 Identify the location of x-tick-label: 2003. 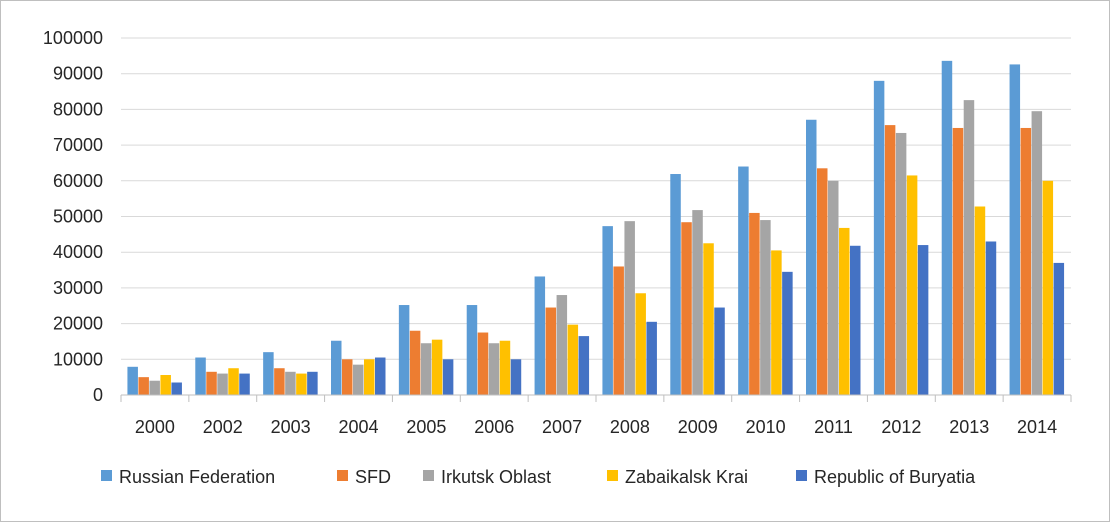
(291, 427).